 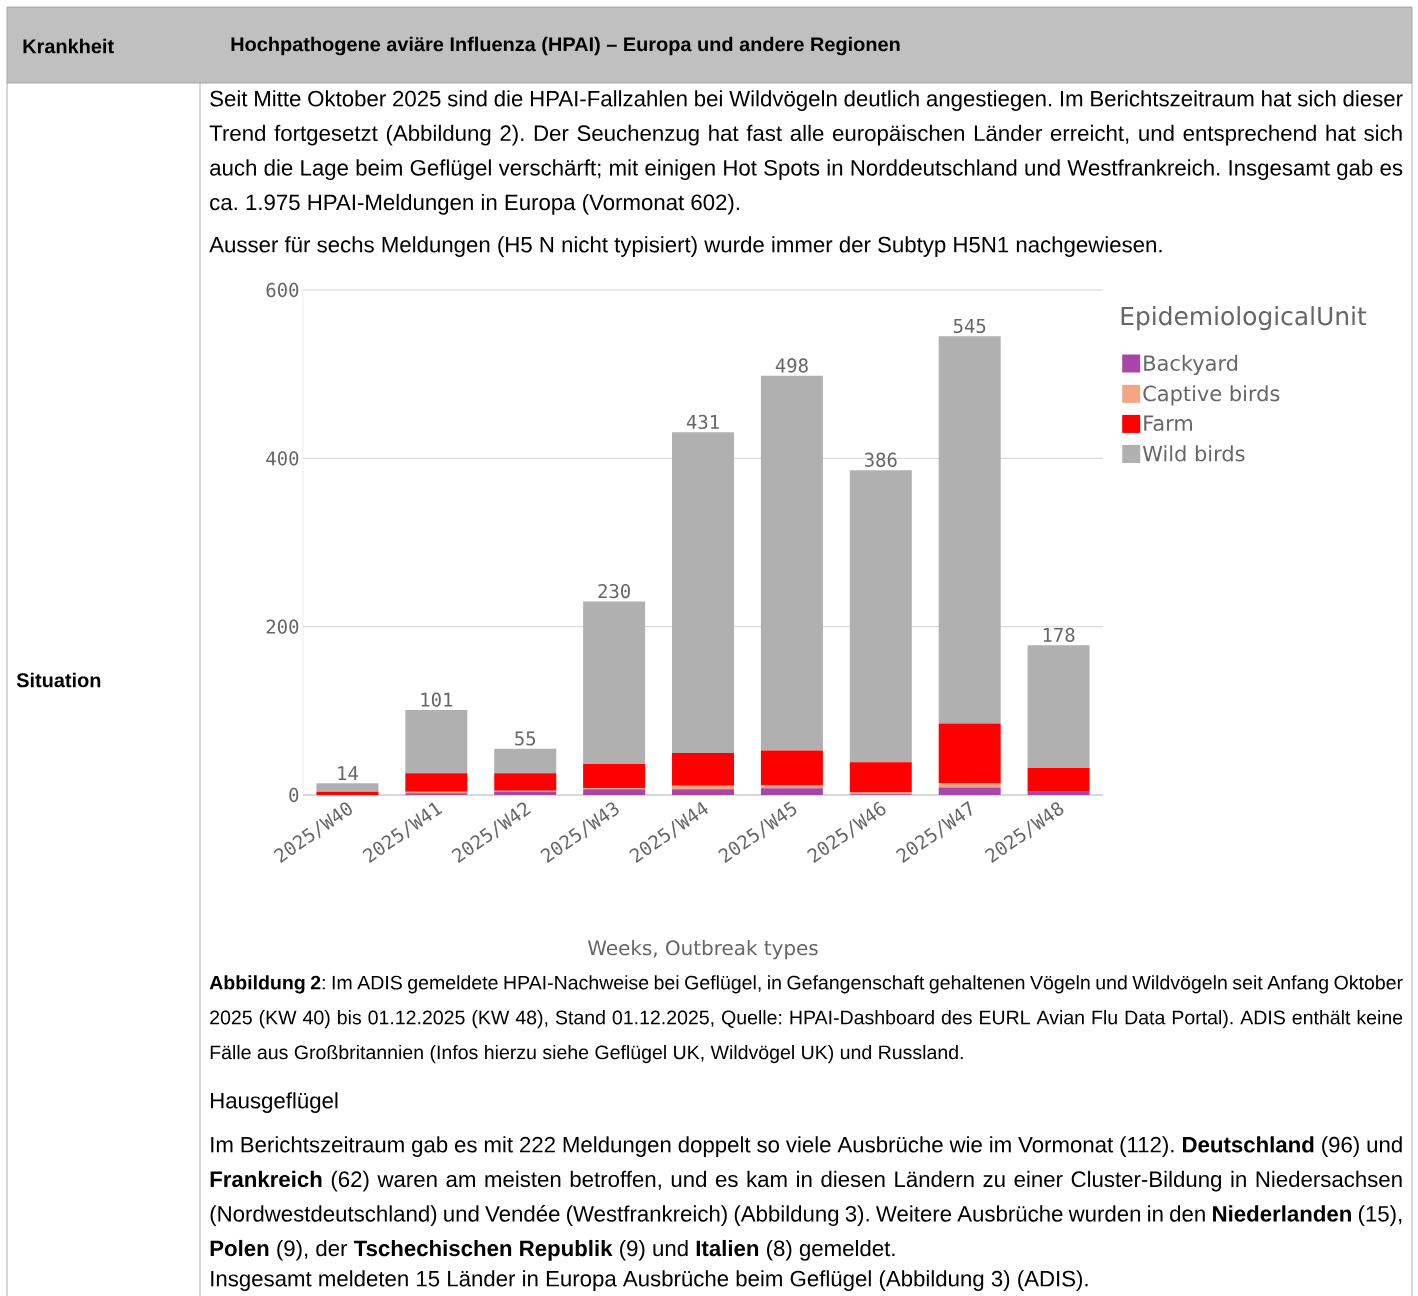 I want to click on legend-label: Captive birds, so click(x=1211, y=395).